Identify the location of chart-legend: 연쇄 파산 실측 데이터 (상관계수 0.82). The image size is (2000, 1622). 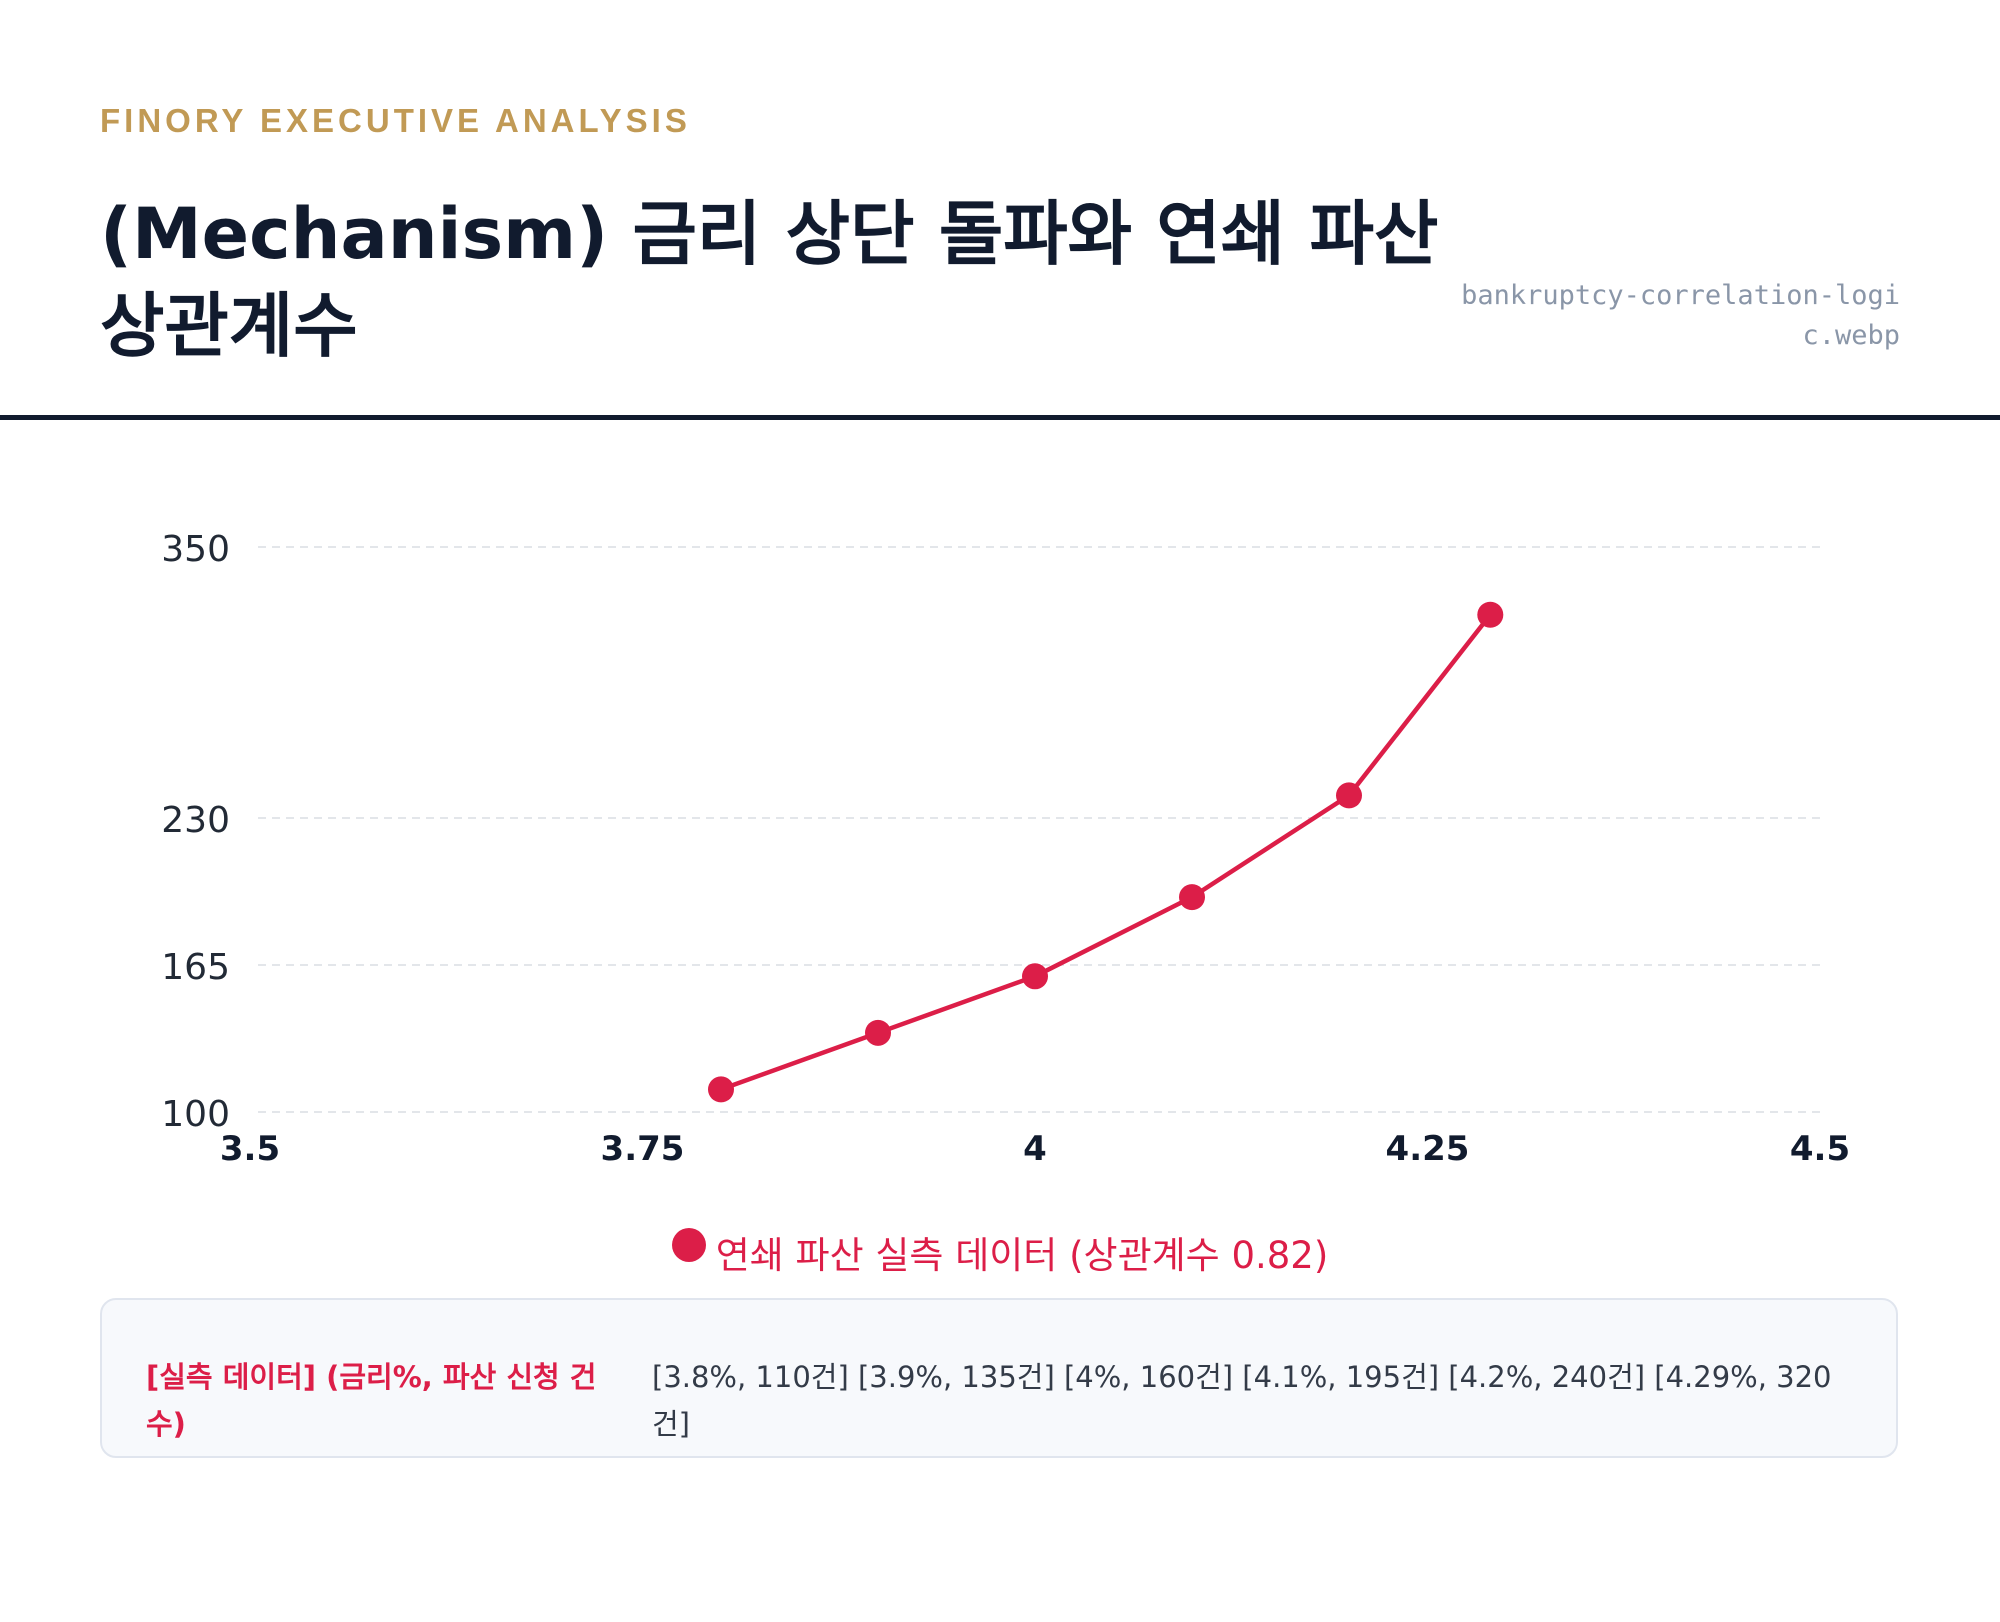
(1000, 1252).